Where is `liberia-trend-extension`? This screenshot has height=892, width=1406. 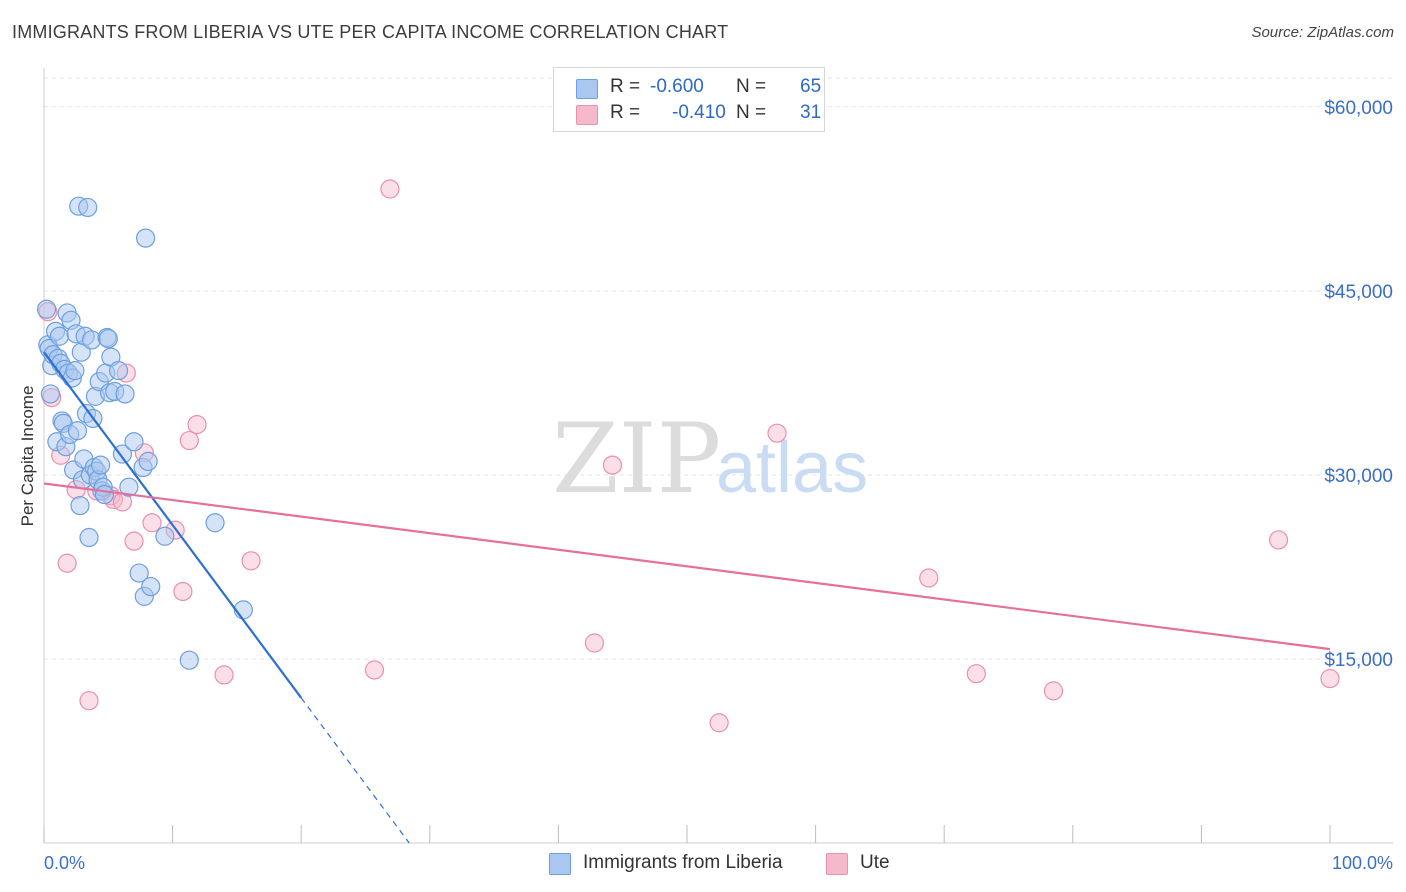 liberia-trend-extension is located at coordinates (355, 770).